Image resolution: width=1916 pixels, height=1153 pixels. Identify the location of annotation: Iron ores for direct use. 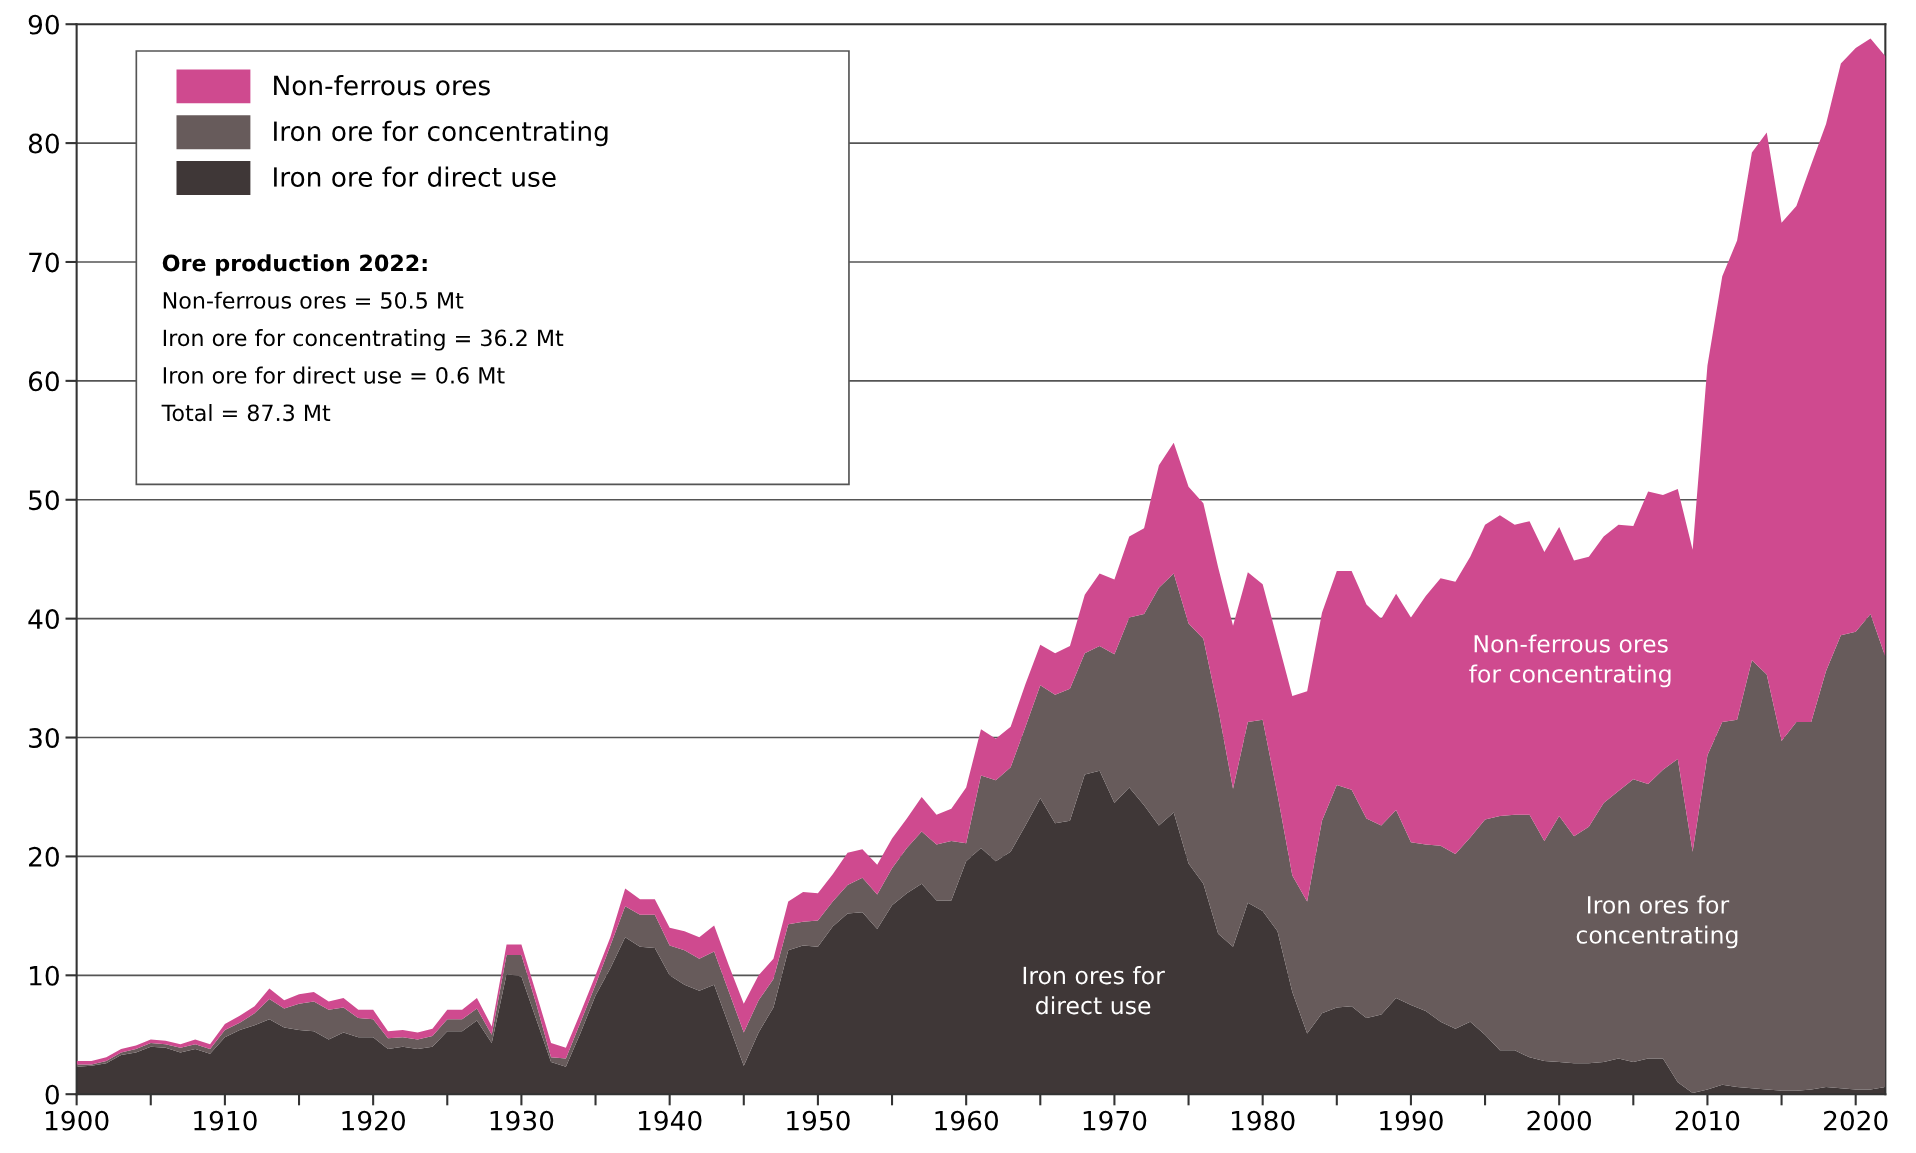
(1094, 990).